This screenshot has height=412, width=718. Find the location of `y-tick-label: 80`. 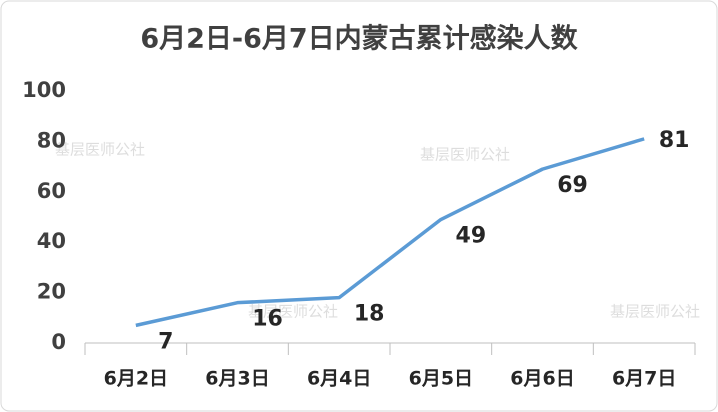

y-tick-label: 80 is located at coordinates (51, 140).